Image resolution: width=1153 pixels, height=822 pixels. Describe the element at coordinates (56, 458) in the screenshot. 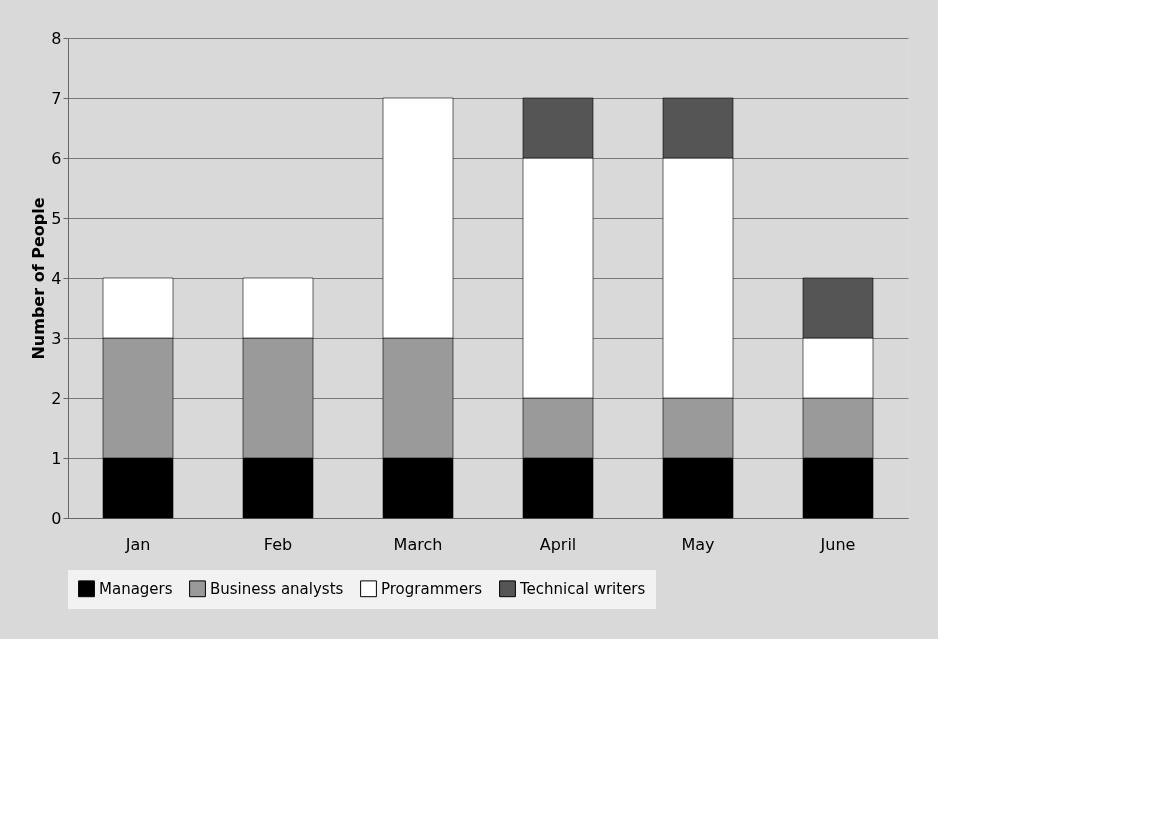

I see `y-tick-label: 1` at that location.